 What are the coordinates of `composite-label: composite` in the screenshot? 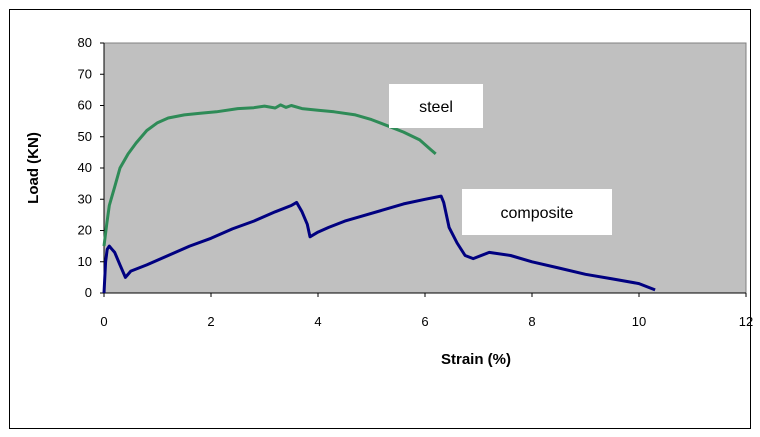 It's located at (537, 213).